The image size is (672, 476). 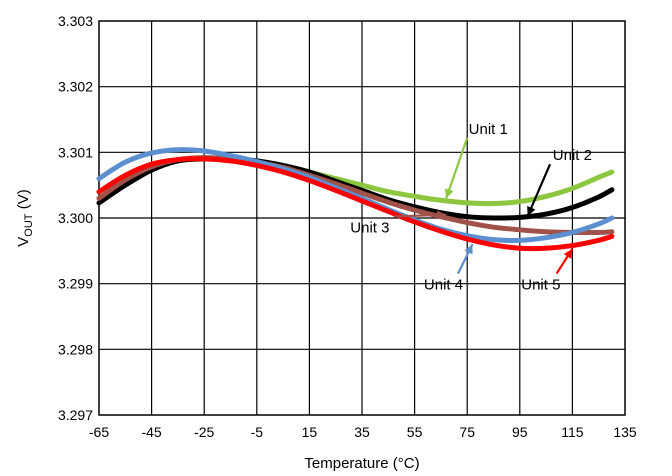 What do you see at coordinates (572, 155) in the screenshot?
I see `unit-label-2: Unit 2` at bounding box center [572, 155].